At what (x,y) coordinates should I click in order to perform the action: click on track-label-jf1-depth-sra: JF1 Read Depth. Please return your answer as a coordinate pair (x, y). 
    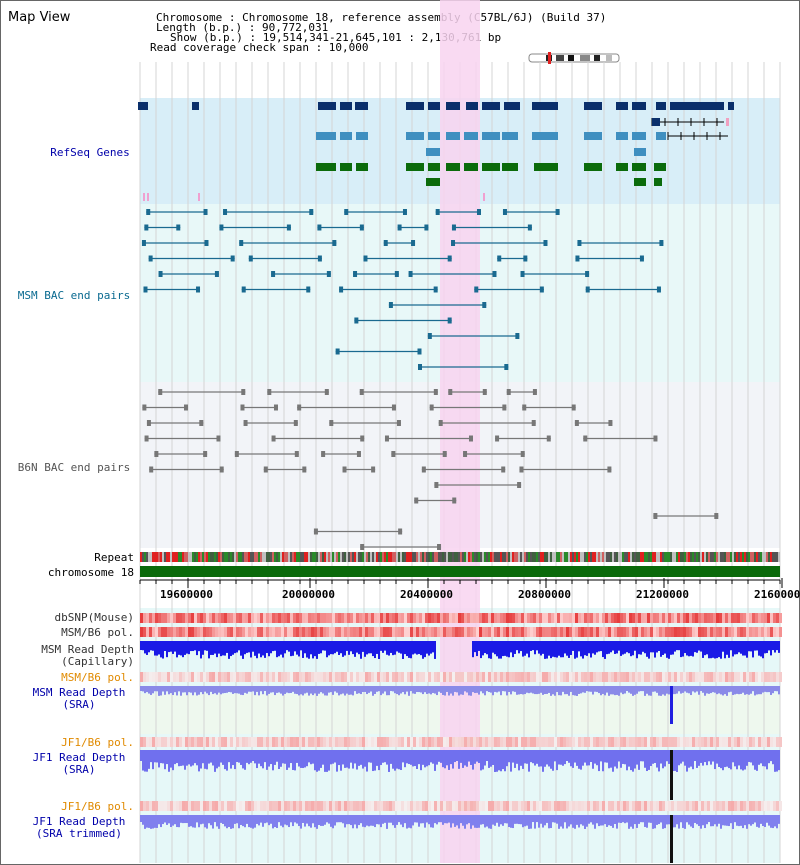
    Looking at the image, I should click on (79, 757).